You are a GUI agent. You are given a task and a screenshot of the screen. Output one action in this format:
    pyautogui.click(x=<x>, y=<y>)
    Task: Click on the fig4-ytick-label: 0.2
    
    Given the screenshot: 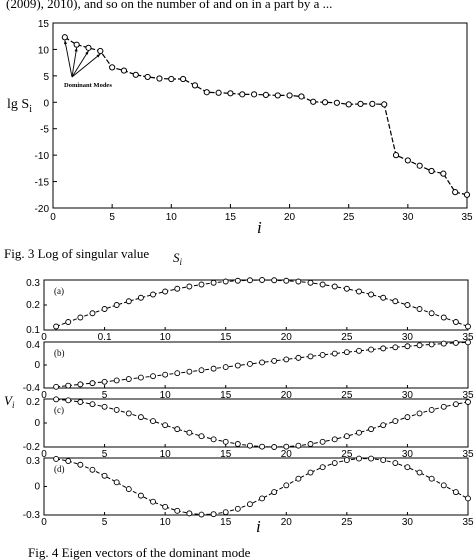 What is the action you would take?
    pyautogui.click(x=33, y=402)
    